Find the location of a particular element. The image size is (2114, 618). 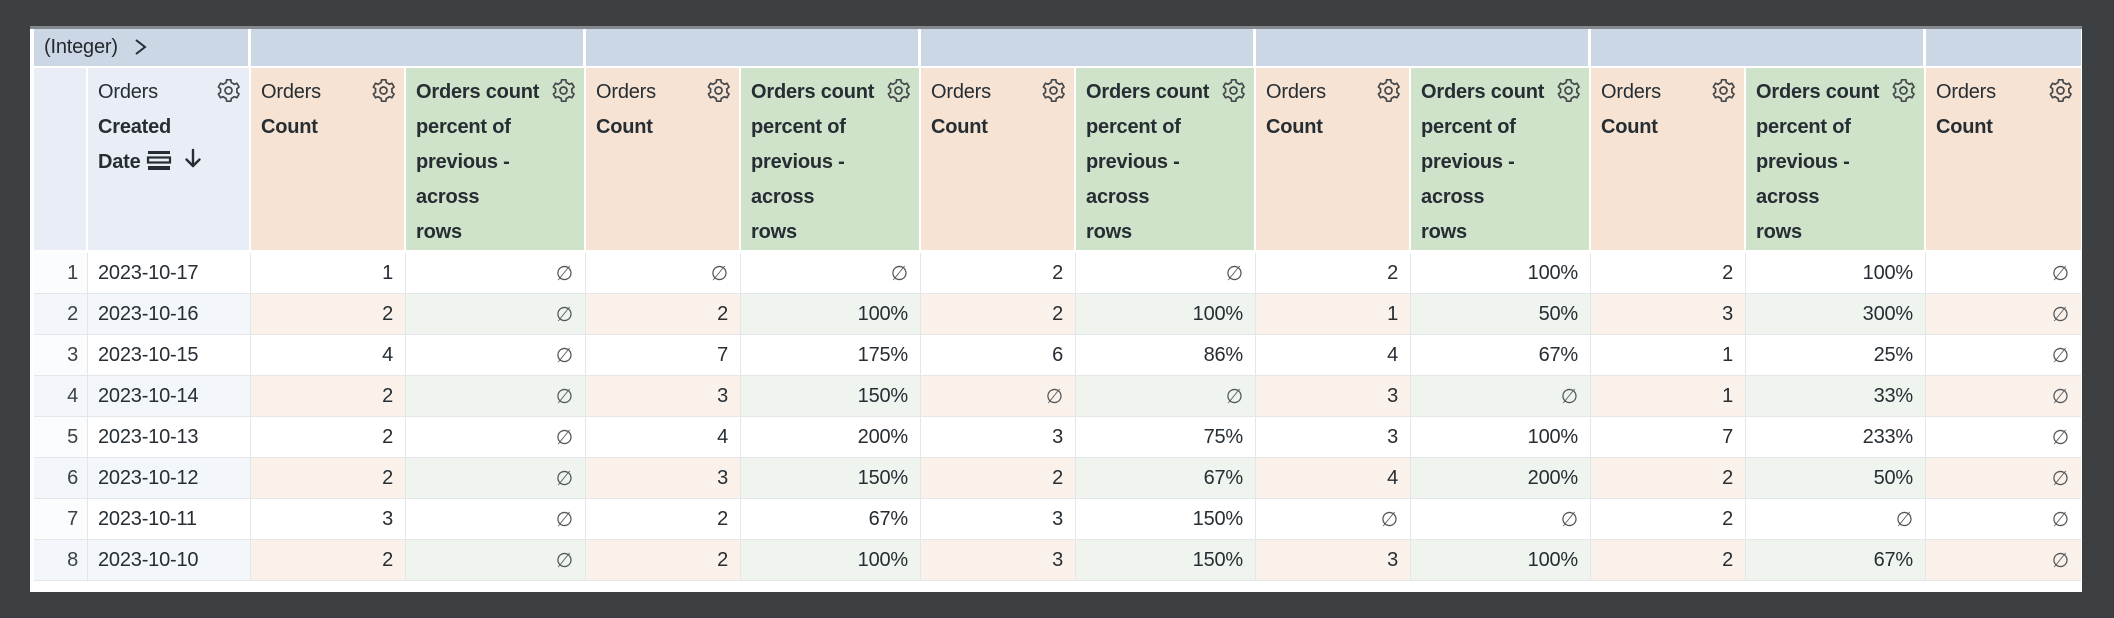

value-cell: 25% is located at coordinates (1836, 355).